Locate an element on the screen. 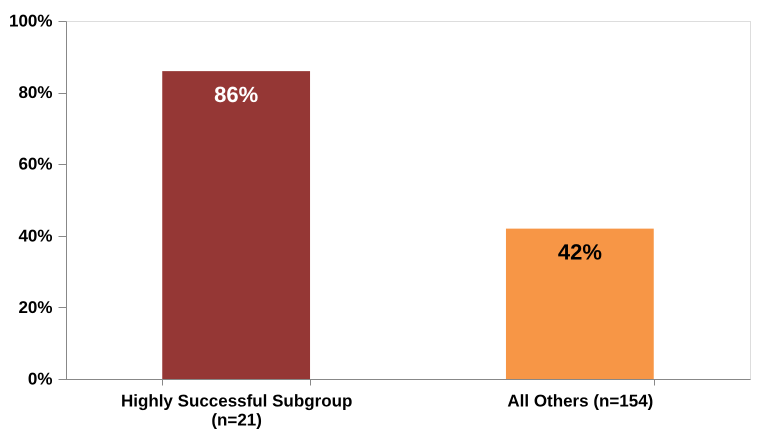 The width and height of the screenshot is (762, 436). y-tick-label: 60% is located at coordinates (35, 164).